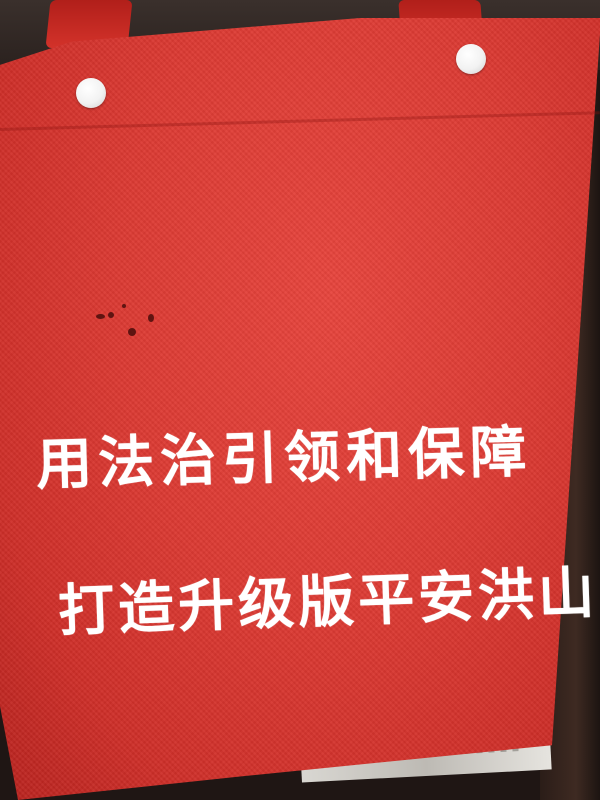 Image resolution: width=600 pixels, height=800 pixels. I want to click on ink-stain, so click(132, 319).